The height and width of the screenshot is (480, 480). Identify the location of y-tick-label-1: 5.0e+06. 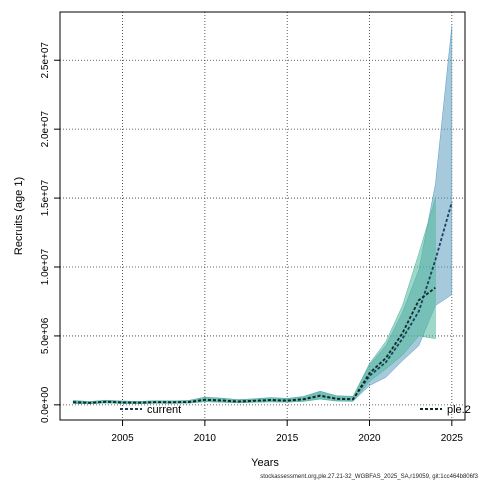
(45, 335).